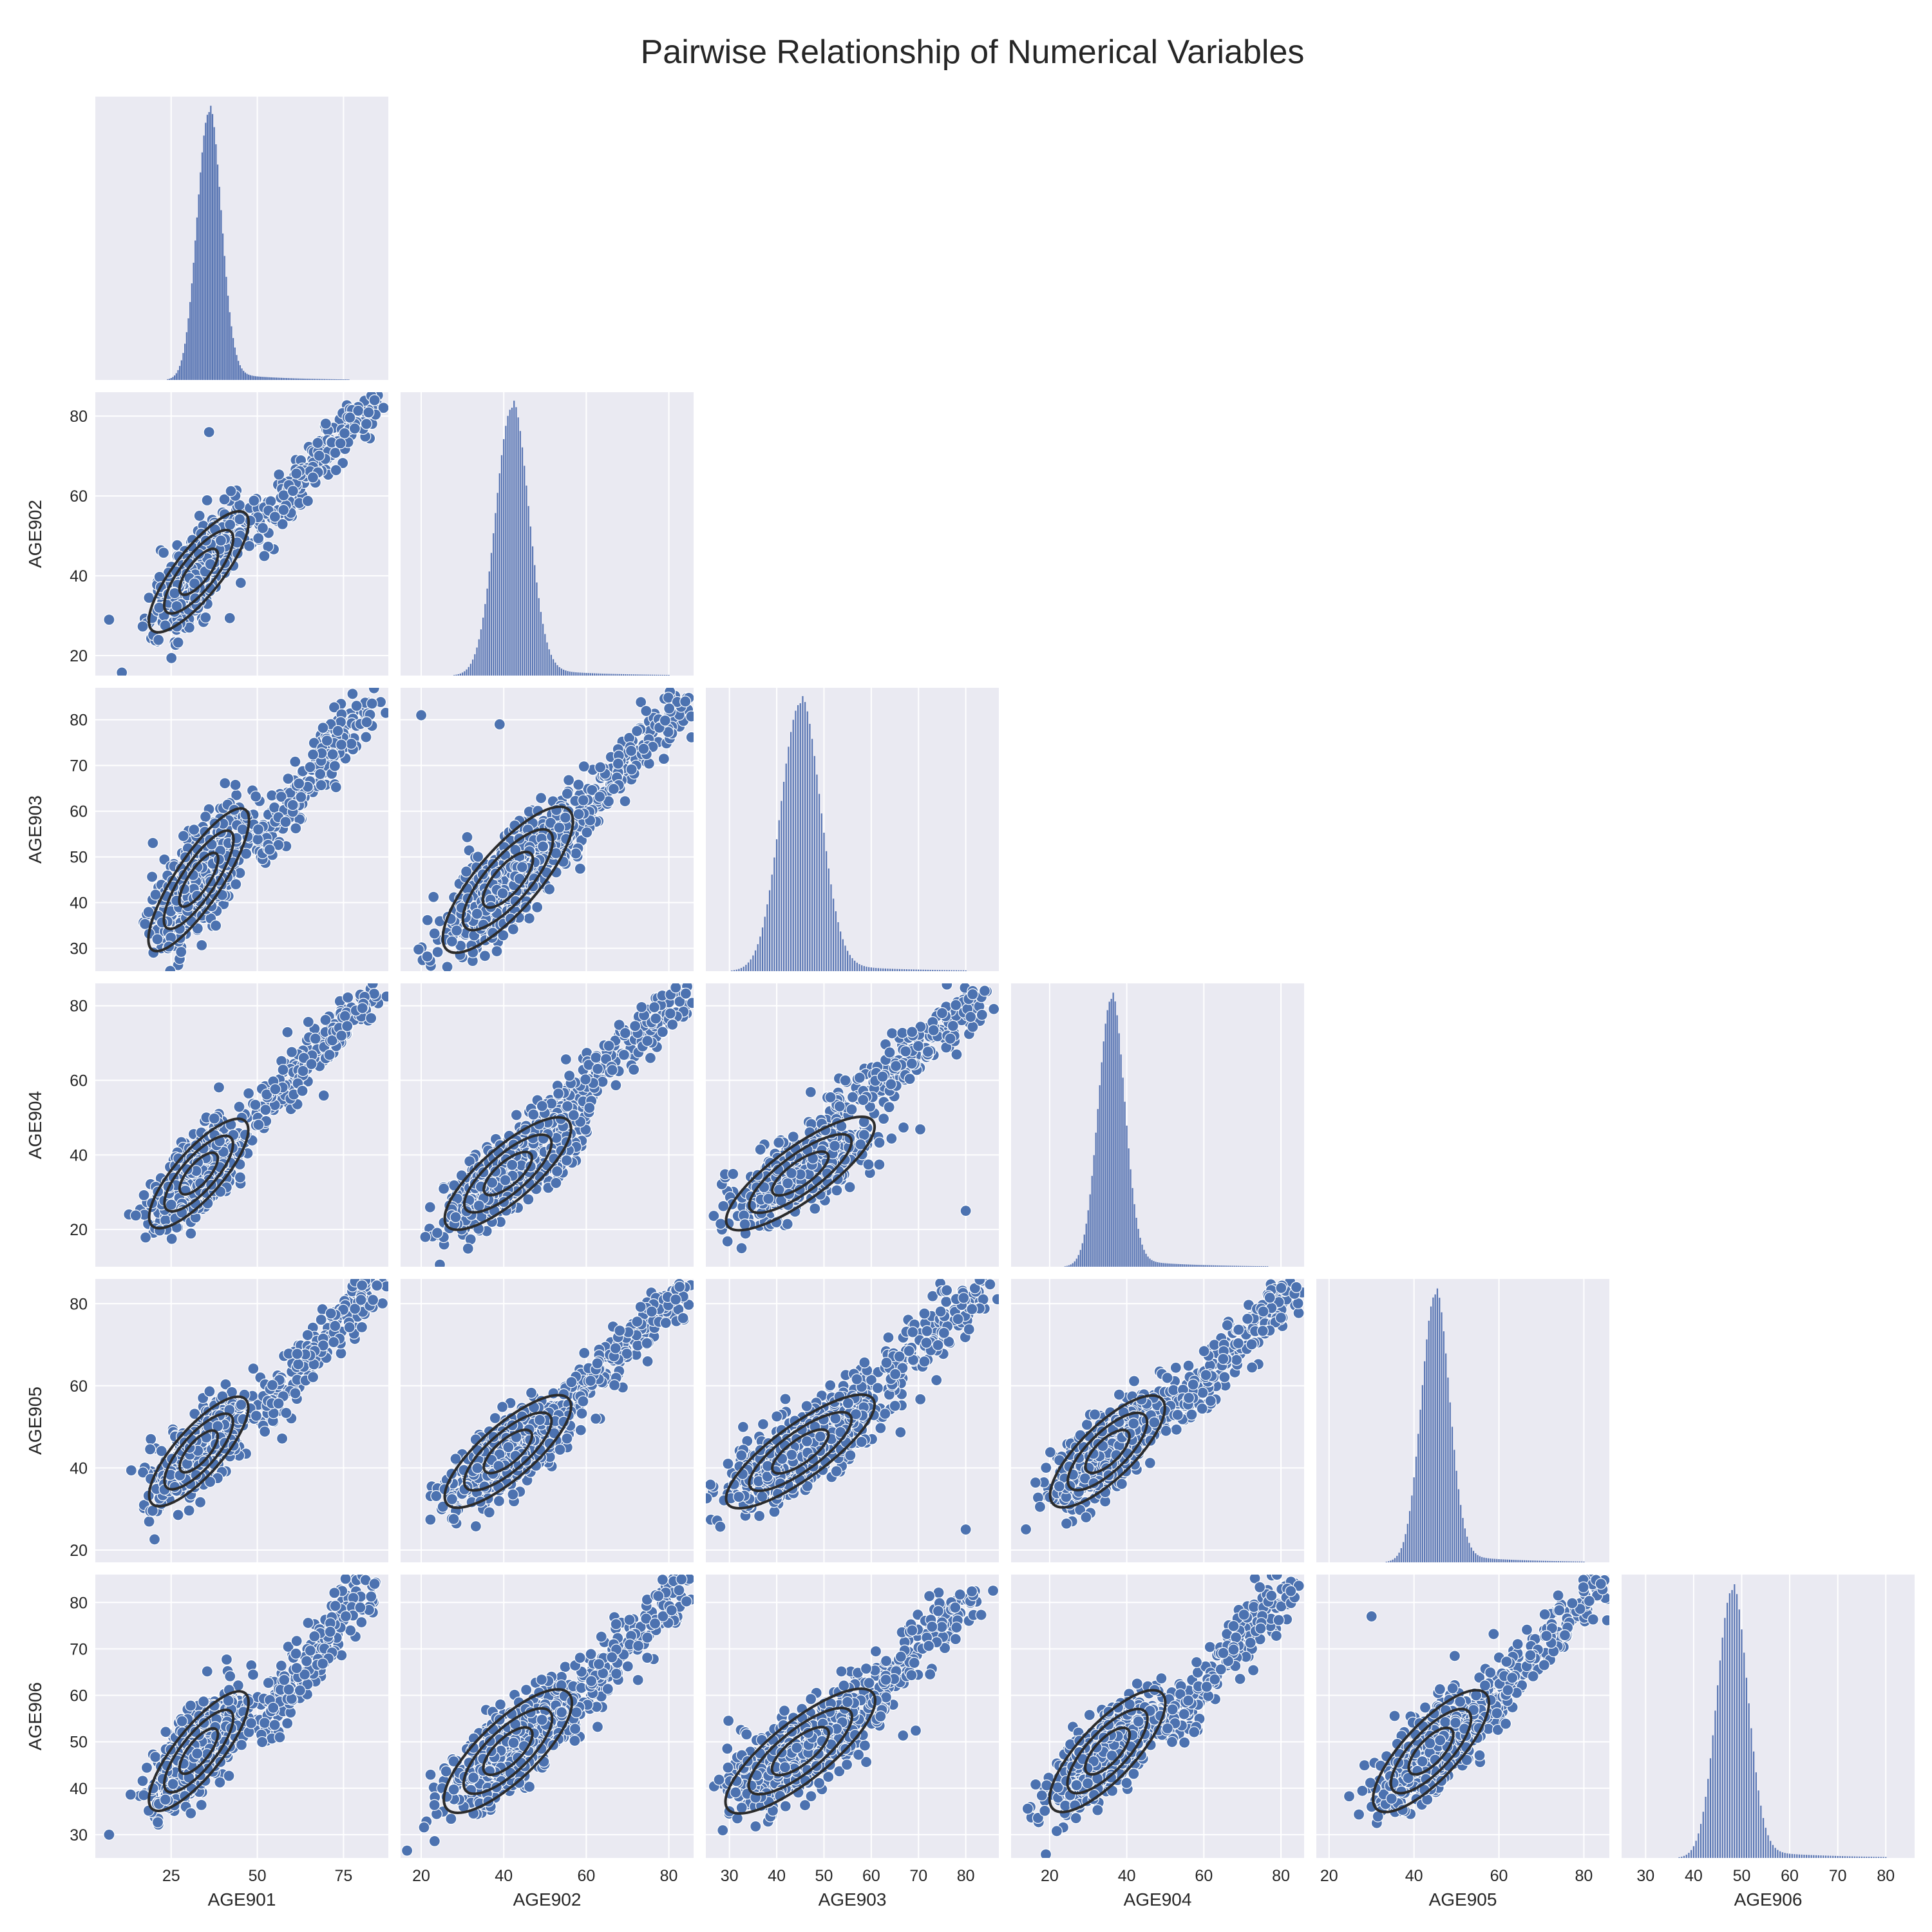  What do you see at coordinates (241, 239) in the screenshot?
I see `panel-AGE901-vs-AGE901` at bounding box center [241, 239].